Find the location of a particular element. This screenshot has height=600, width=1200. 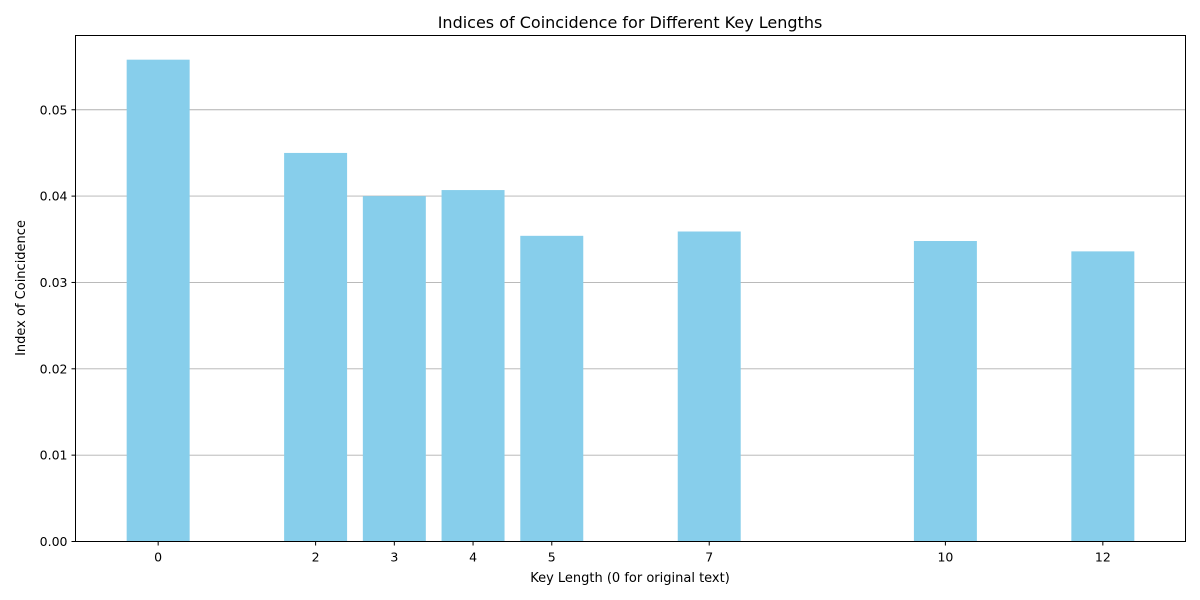

y-tick-label: 0.00 is located at coordinates (54, 541).